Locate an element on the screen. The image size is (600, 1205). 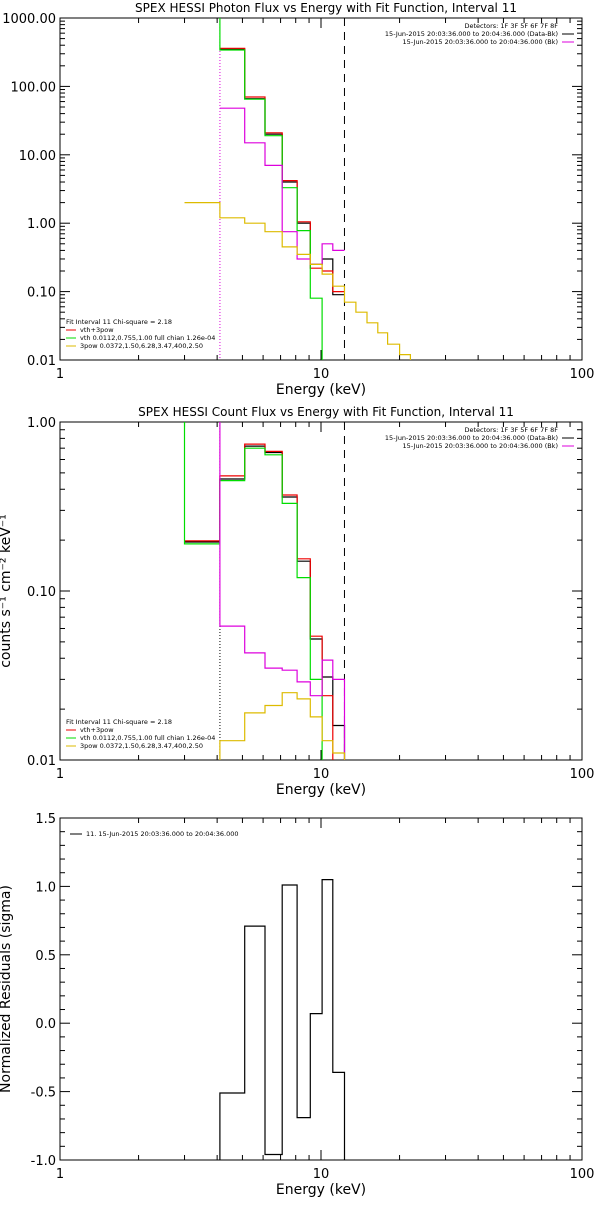
y-tick-label: 10.00 is located at coordinates (37, 156).